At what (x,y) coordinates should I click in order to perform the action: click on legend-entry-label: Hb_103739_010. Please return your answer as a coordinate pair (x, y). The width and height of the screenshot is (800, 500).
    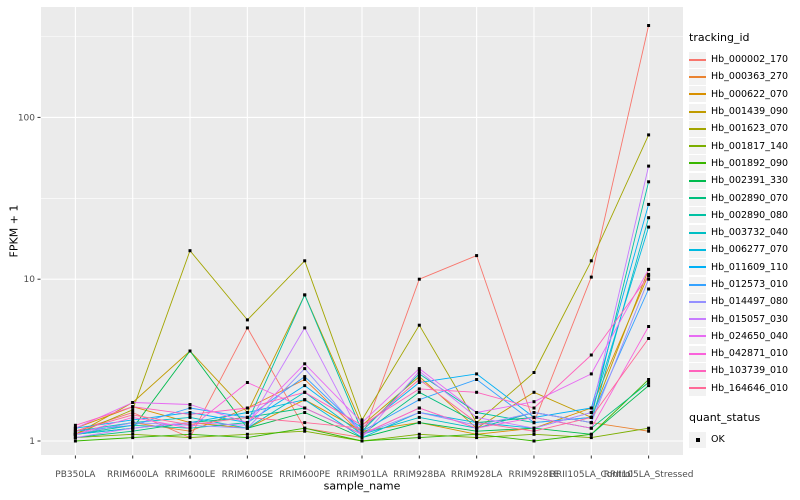
    Looking at the image, I should click on (750, 371).